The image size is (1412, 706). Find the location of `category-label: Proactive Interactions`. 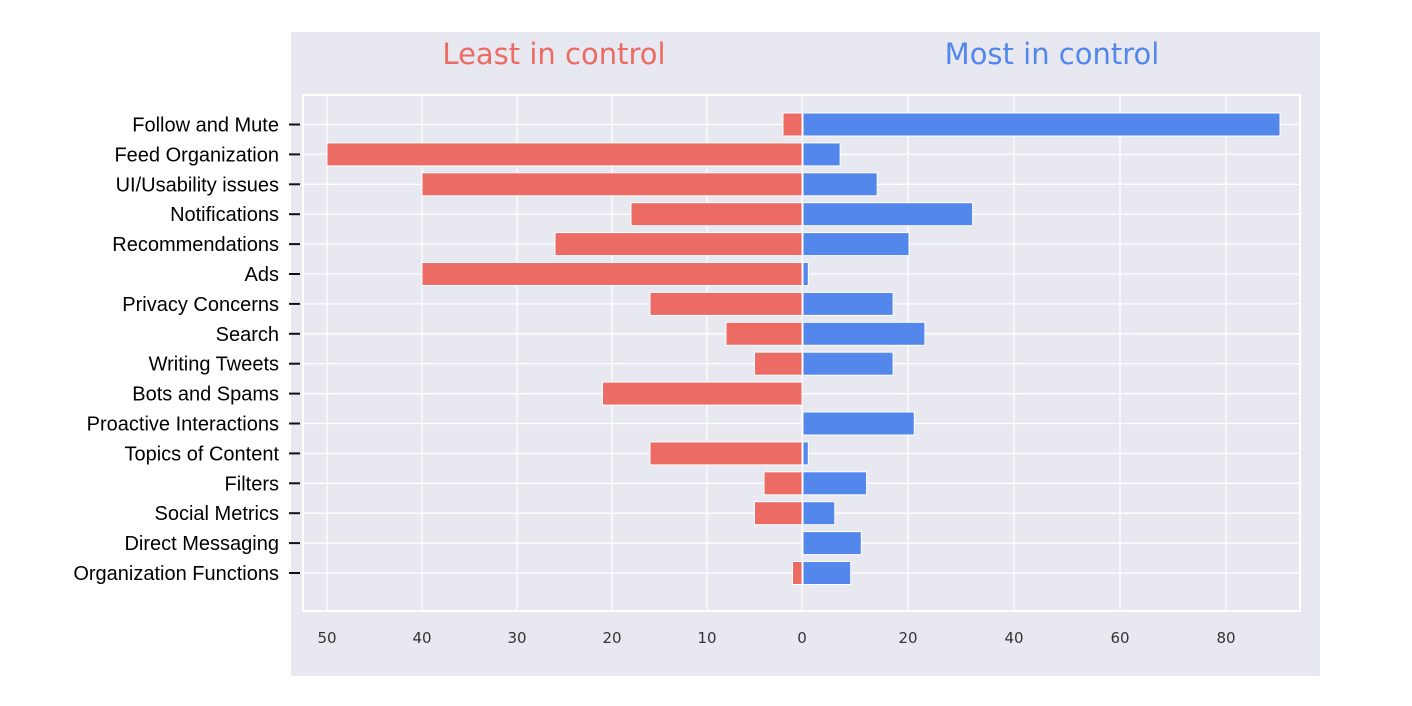

category-label: Proactive Interactions is located at coordinates (183, 425).